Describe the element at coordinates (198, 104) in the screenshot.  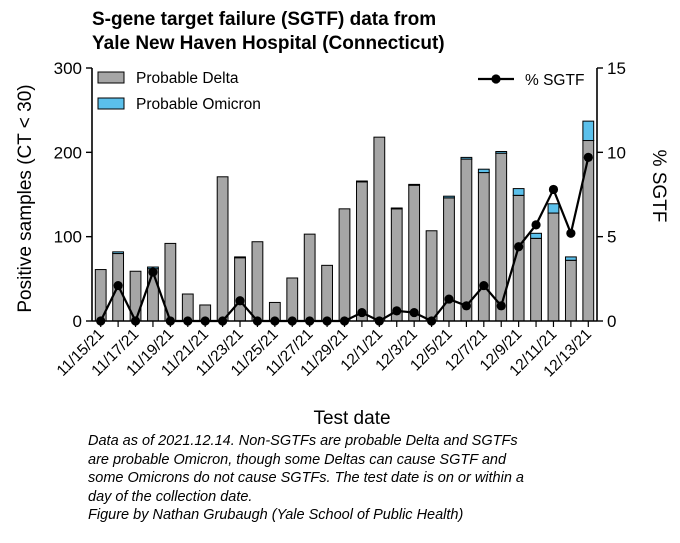
I see `legend-label-omicron: Probable Omicron` at that location.